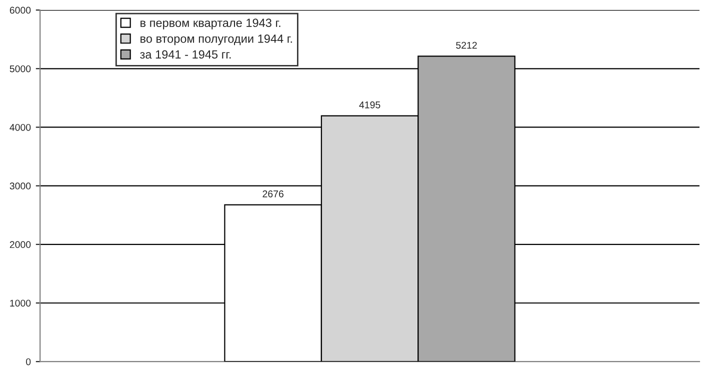 This screenshot has height=372, width=703. Describe the element at coordinates (273, 194) in the screenshot. I see `data-label: 2676` at that location.